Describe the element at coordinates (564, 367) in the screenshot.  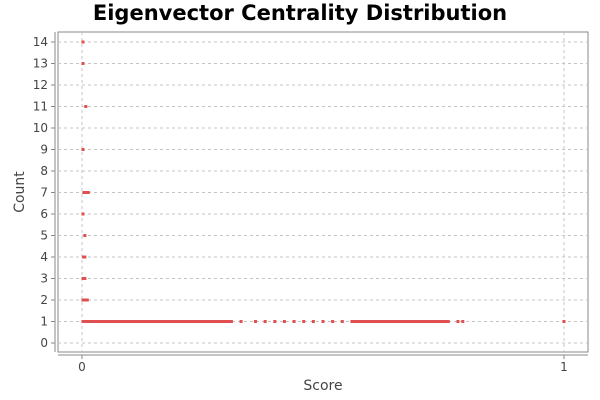
I see `x-tick-label: 1` at that location.